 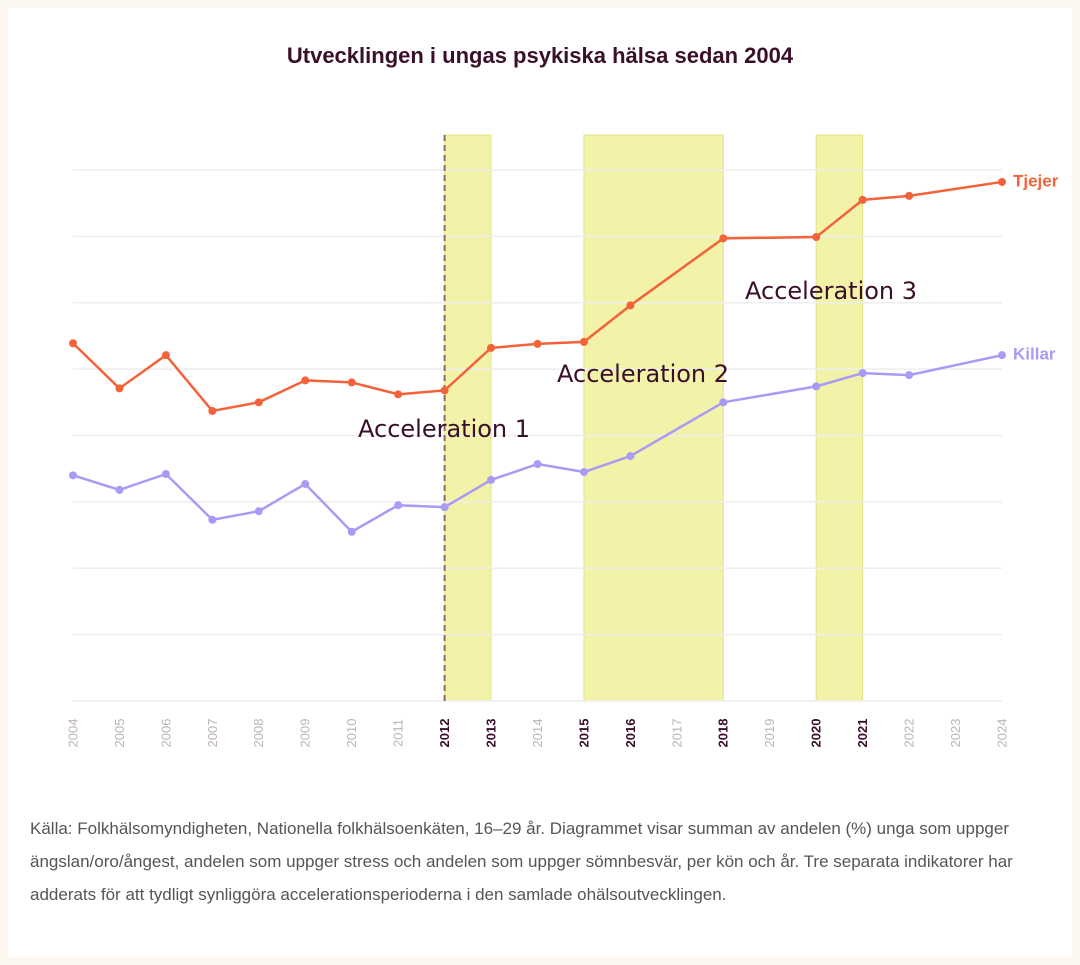 What do you see at coordinates (769, 733) in the screenshot?
I see `x-tick-label: 2019` at bounding box center [769, 733].